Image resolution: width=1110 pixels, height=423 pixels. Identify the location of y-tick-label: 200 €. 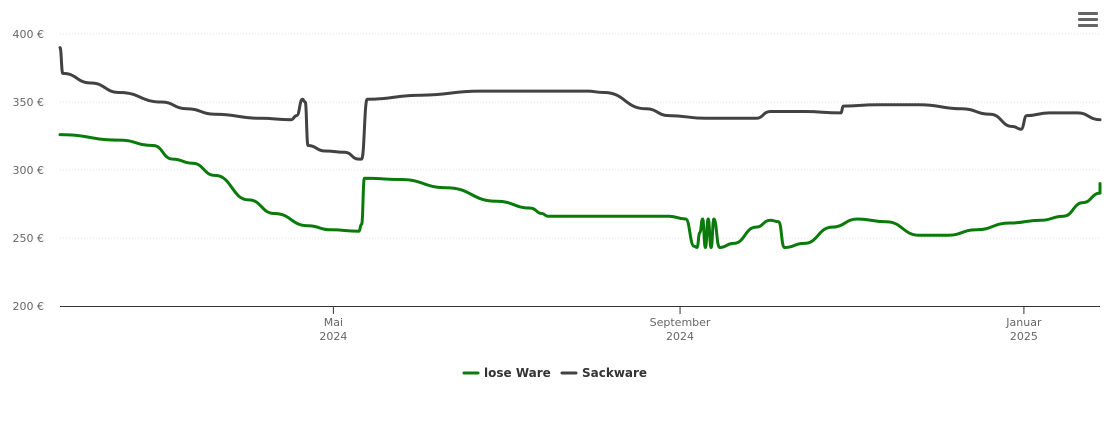
(29, 306).